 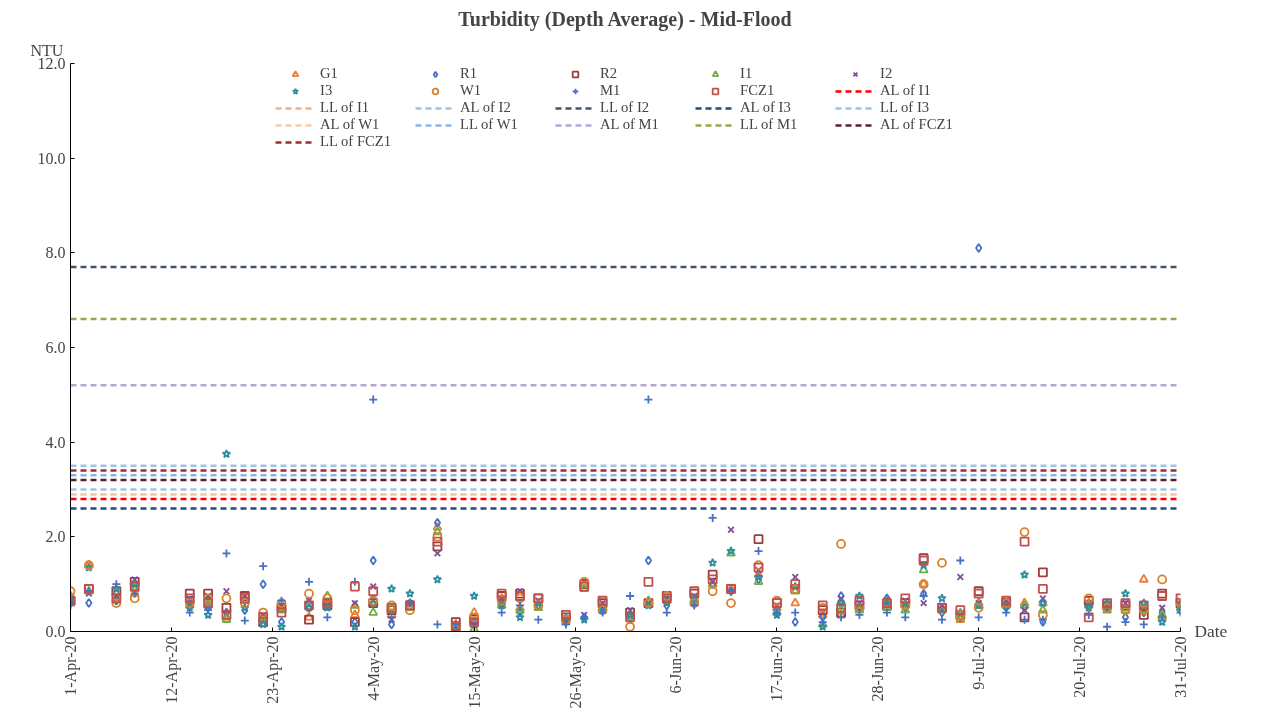 What do you see at coordinates (327, 90) in the screenshot?
I see `legend-label: I3` at bounding box center [327, 90].